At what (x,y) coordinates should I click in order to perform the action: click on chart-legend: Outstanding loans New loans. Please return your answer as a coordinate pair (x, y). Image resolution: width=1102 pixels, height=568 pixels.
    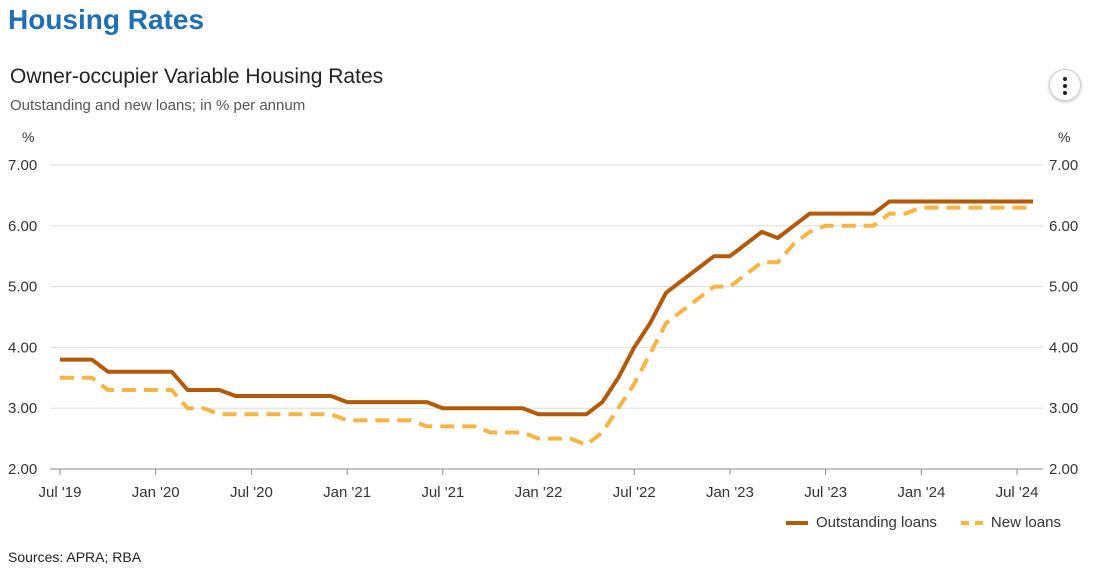
    Looking at the image, I should click on (923, 522).